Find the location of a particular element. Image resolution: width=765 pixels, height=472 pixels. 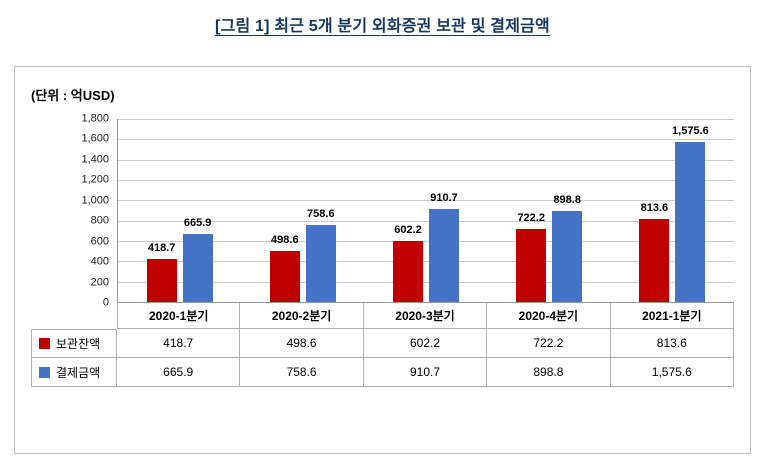

bar-blue: 910.7 is located at coordinates (444, 247).